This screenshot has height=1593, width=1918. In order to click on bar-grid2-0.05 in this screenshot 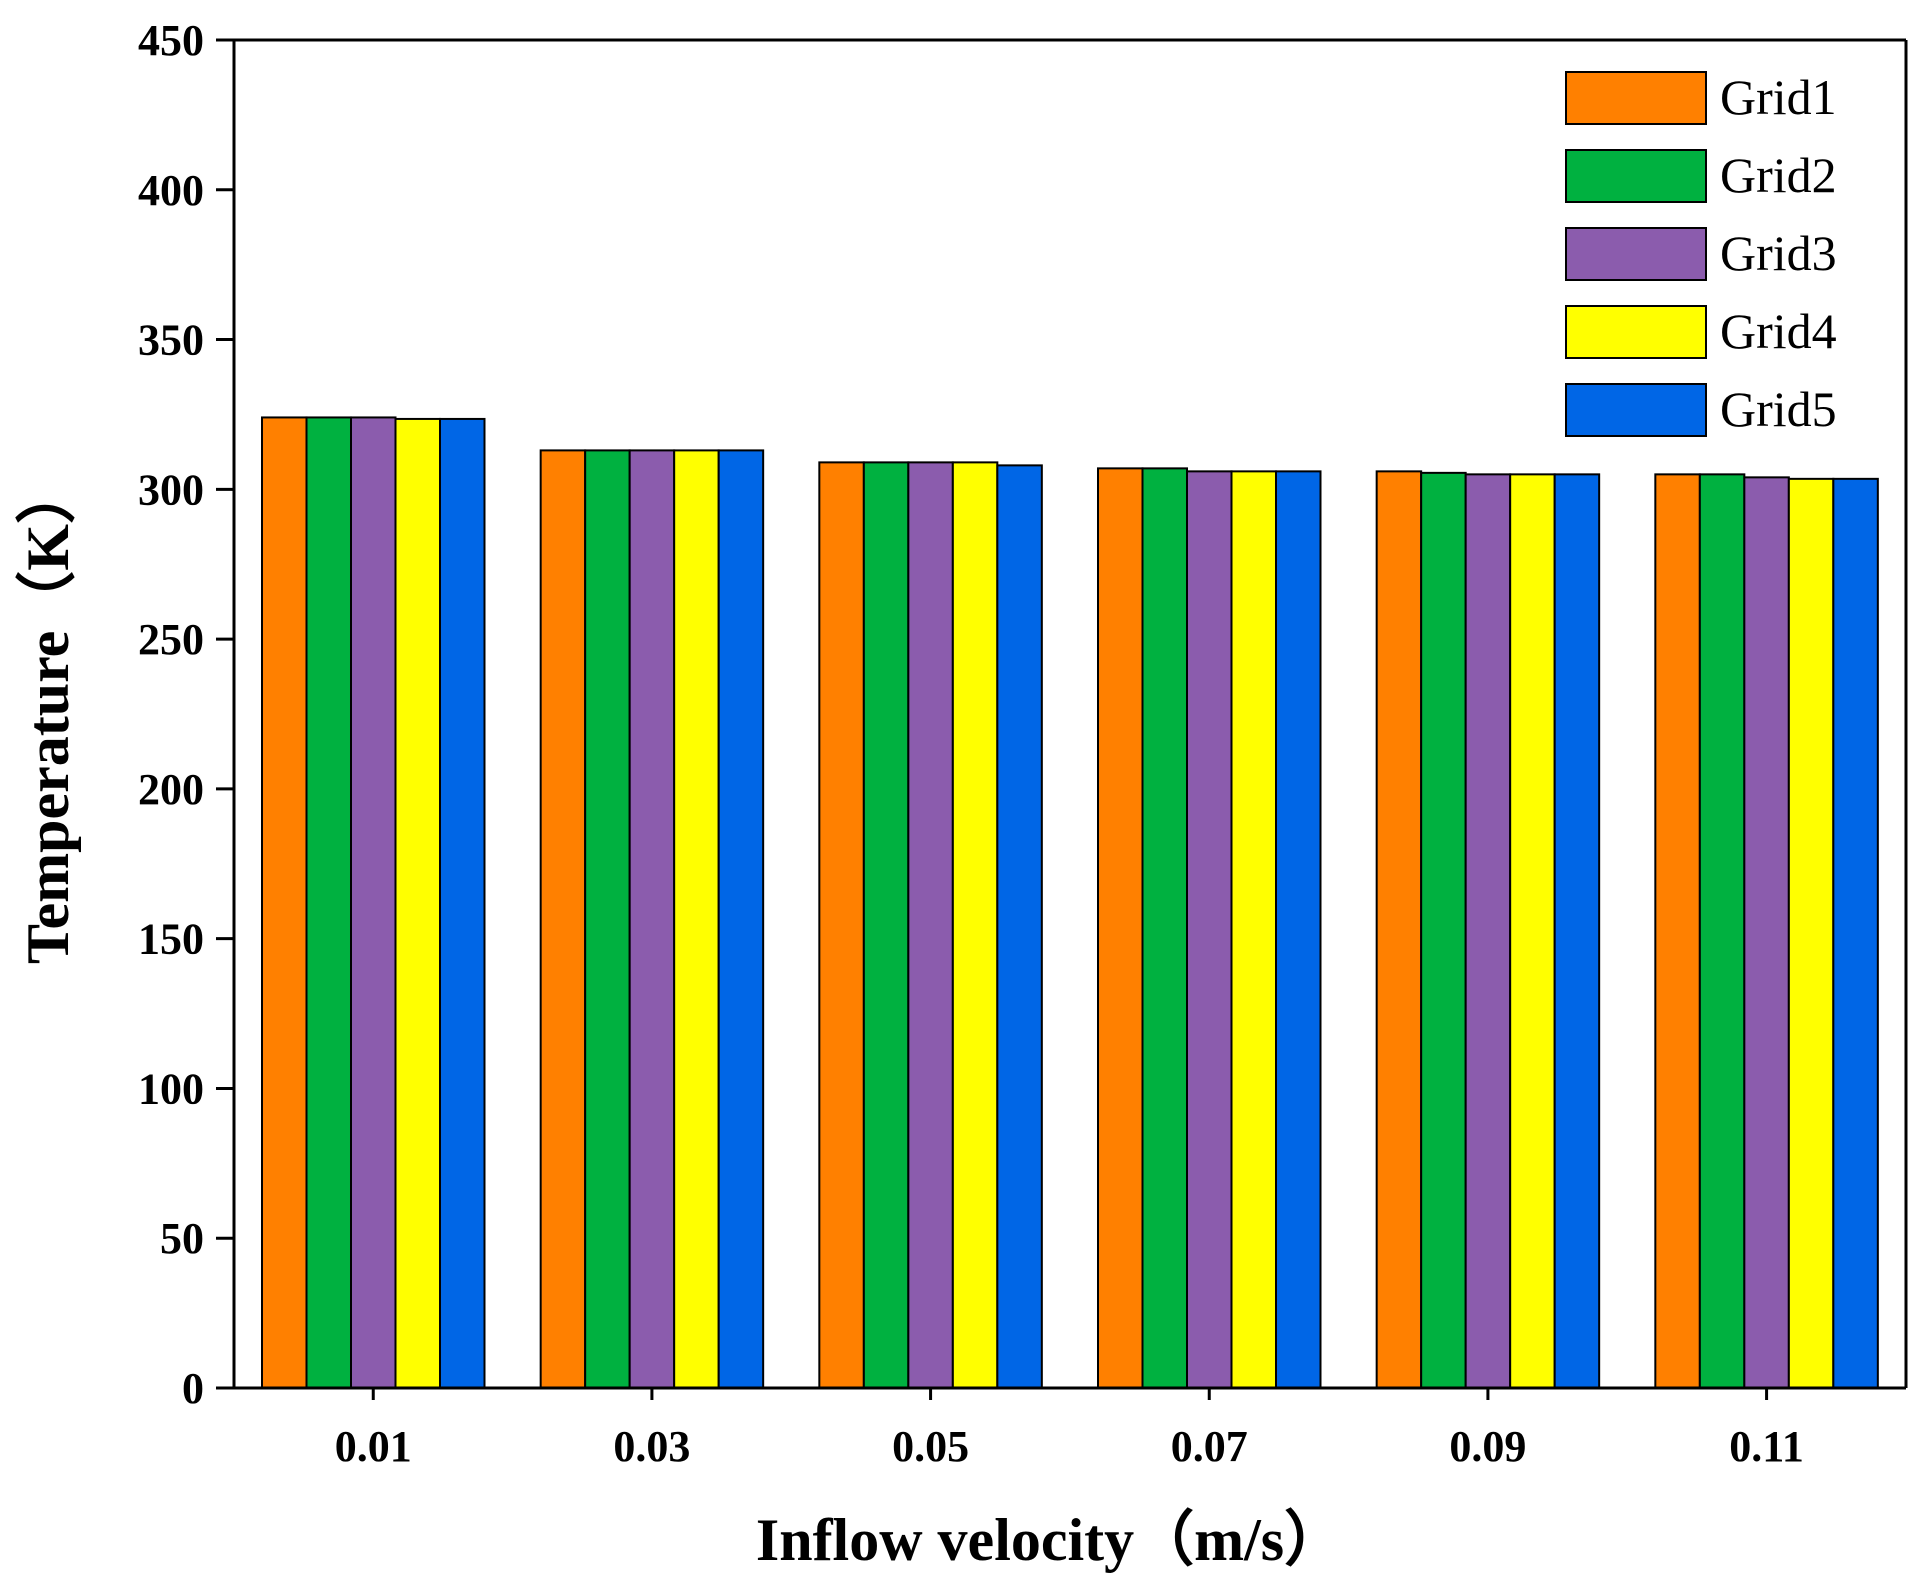, I will do `click(886, 925)`.